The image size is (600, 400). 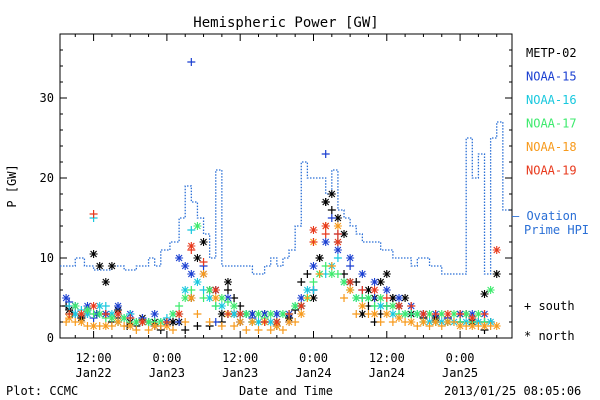 I want to click on legend-entry: NOAA-15, so click(x=551, y=77).